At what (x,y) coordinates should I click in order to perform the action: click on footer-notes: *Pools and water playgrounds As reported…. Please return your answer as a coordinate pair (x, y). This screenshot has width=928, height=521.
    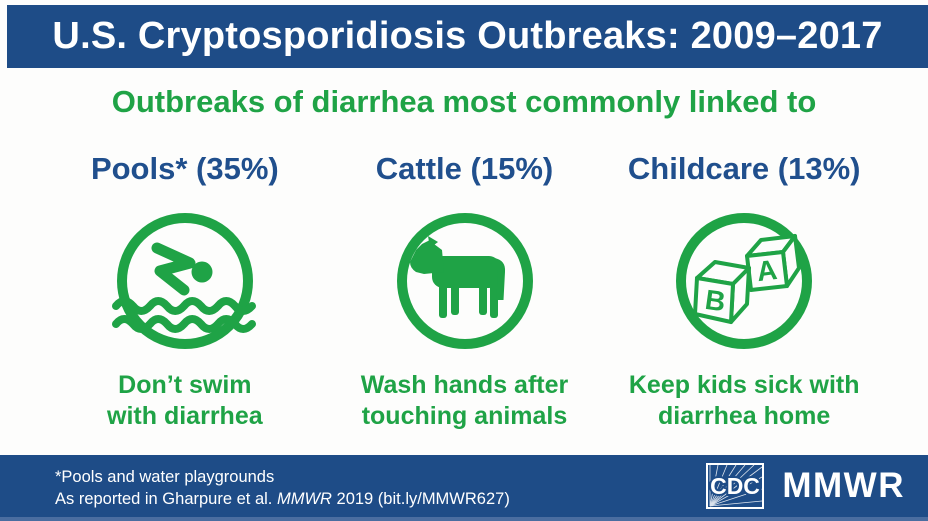
    Looking at the image, I should click on (282, 488).